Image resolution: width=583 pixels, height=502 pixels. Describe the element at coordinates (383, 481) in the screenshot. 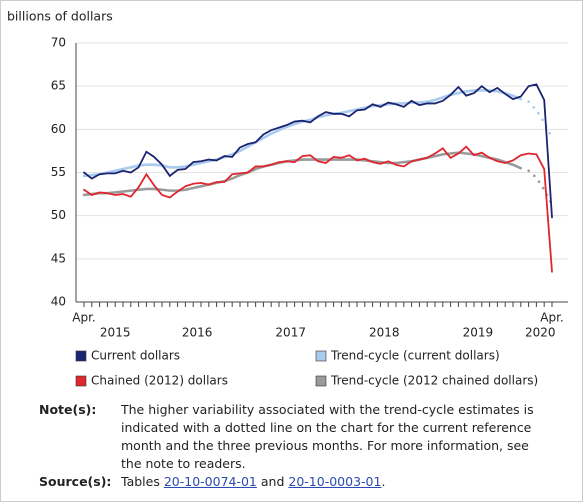

I see `source-suffix: .` at that location.